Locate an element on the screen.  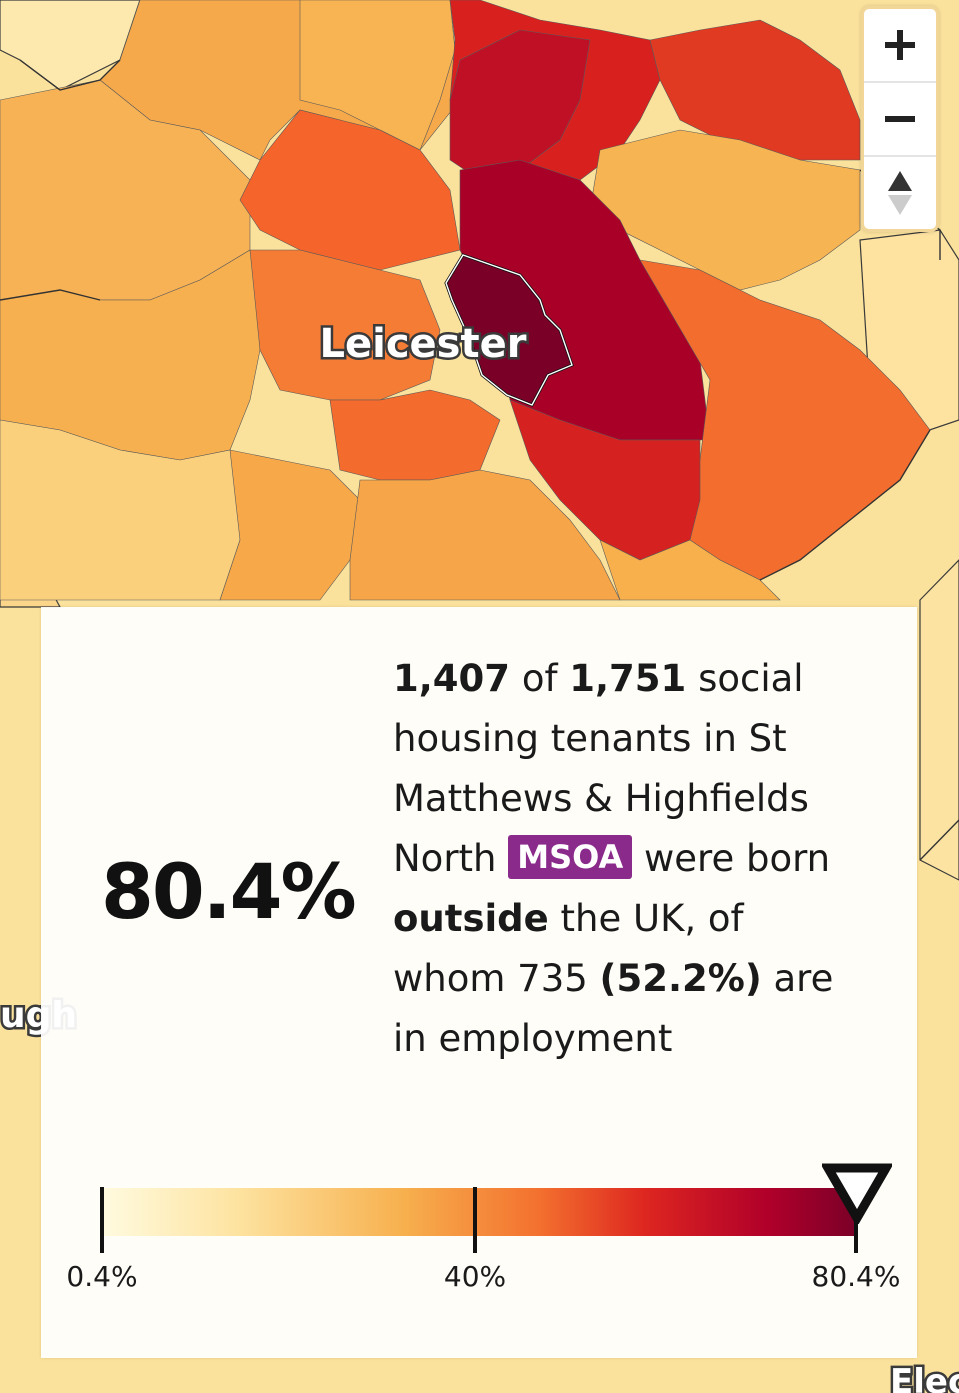
place-label-edge-bottom: Elec is located at coordinates (924, 1377).